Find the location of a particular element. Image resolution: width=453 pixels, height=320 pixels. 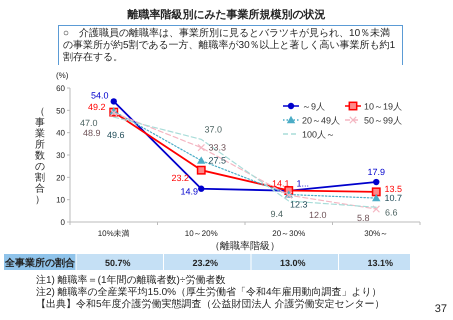

text: 注1) 離職率＝(1年間の離職者数)÷労働者数 is located at coordinates (131, 280).